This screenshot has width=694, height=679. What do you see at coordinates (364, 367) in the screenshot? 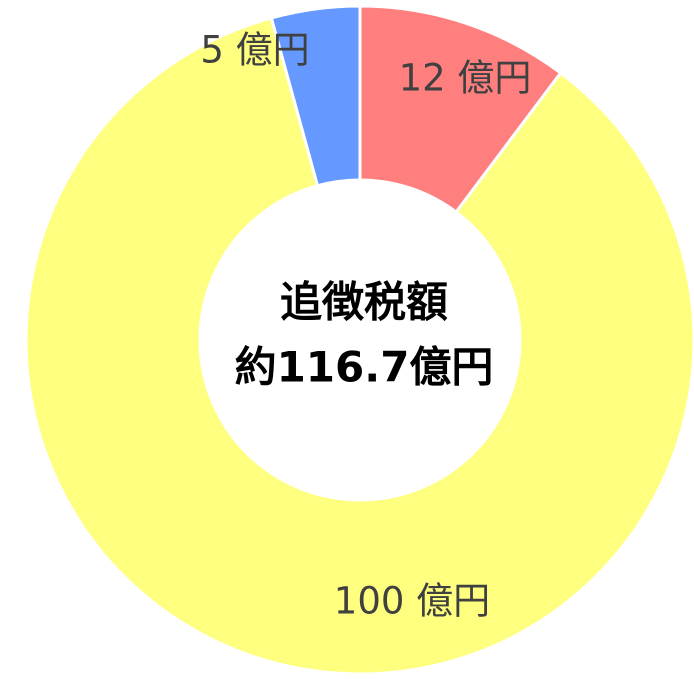
I see `center-total: 約116.7億円` at bounding box center [364, 367].